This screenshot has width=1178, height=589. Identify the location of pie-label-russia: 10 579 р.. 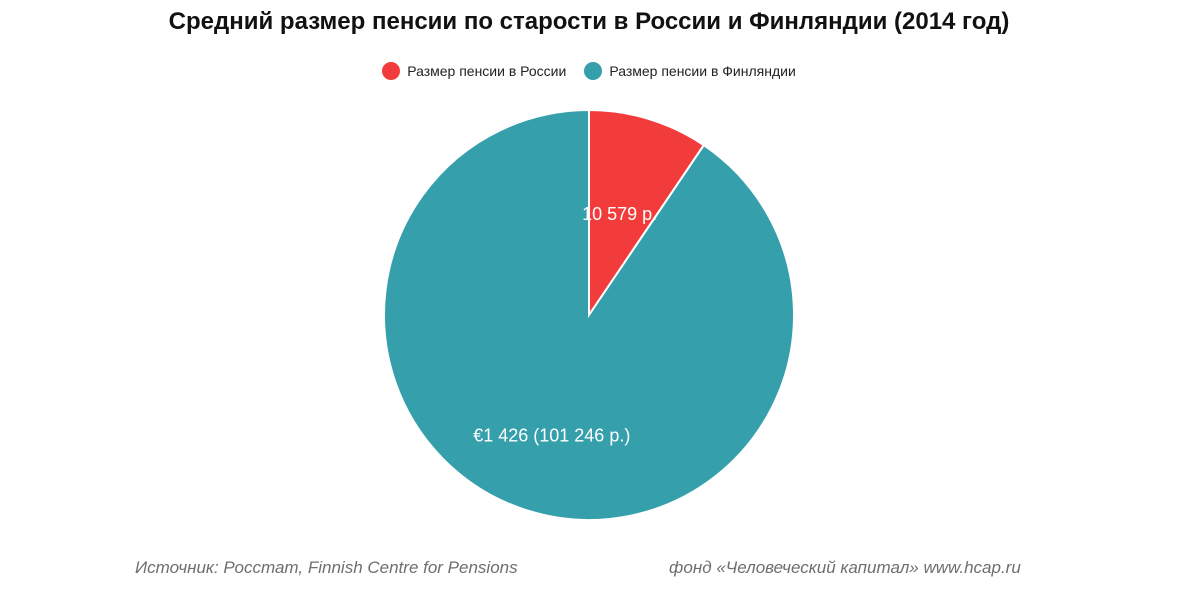
(619, 214).